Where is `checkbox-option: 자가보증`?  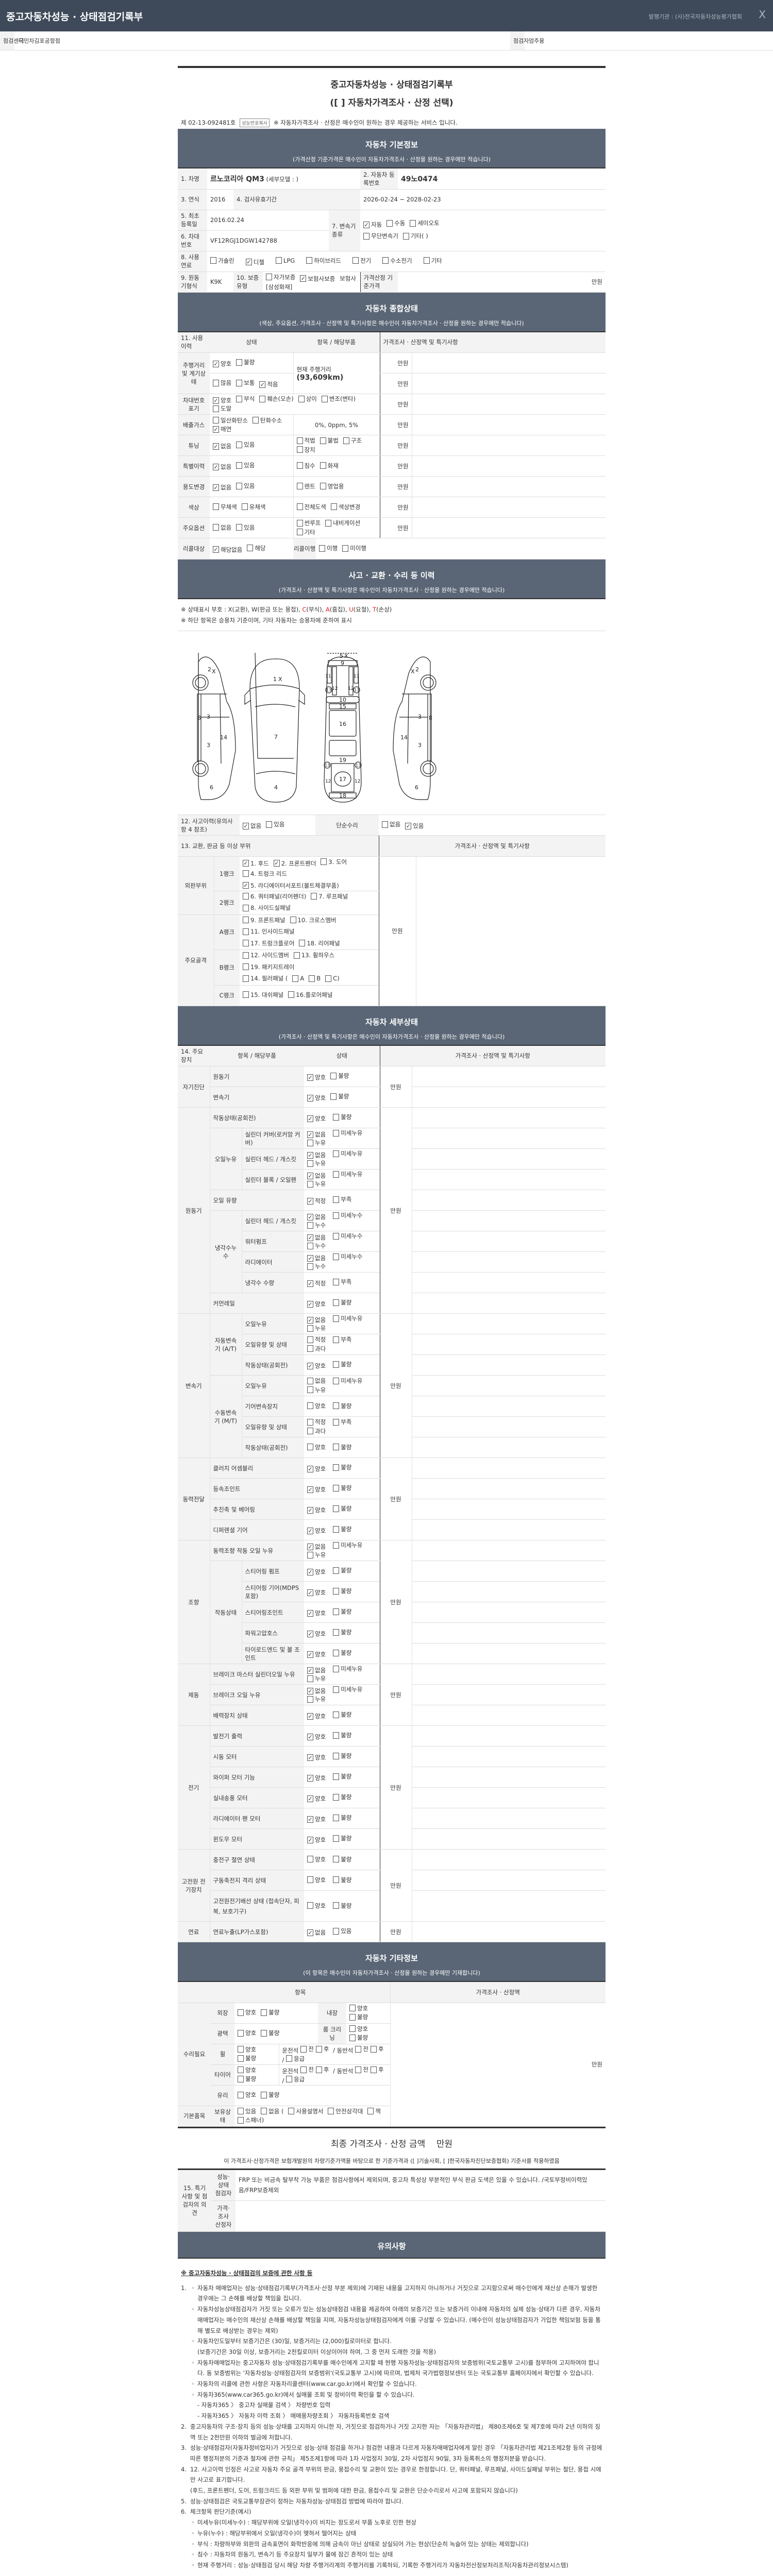 checkbox-option: 자가보증 is located at coordinates (280, 277).